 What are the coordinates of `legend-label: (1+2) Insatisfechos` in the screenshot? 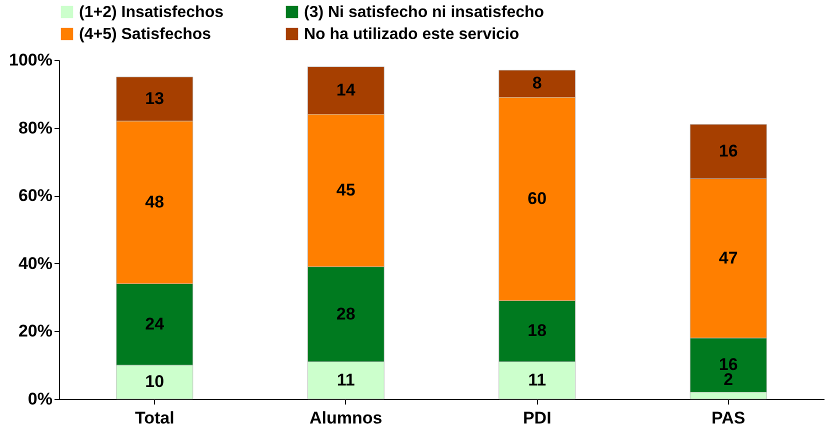 It's located at (151, 12).